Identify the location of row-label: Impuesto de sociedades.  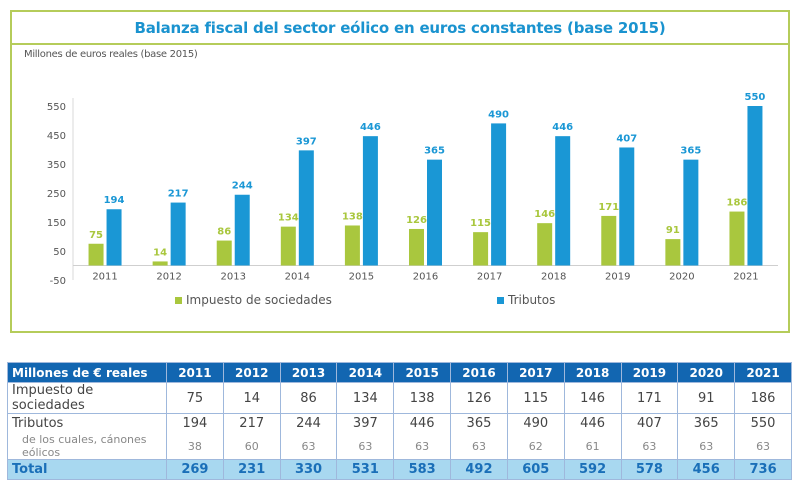
(87, 398).